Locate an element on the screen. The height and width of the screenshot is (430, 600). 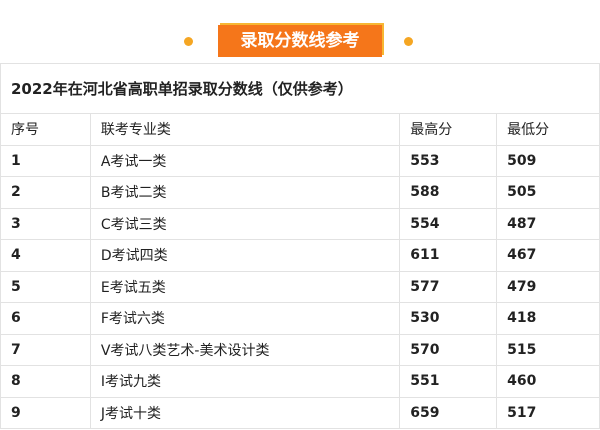
row-max-score: 554 is located at coordinates (448, 223).